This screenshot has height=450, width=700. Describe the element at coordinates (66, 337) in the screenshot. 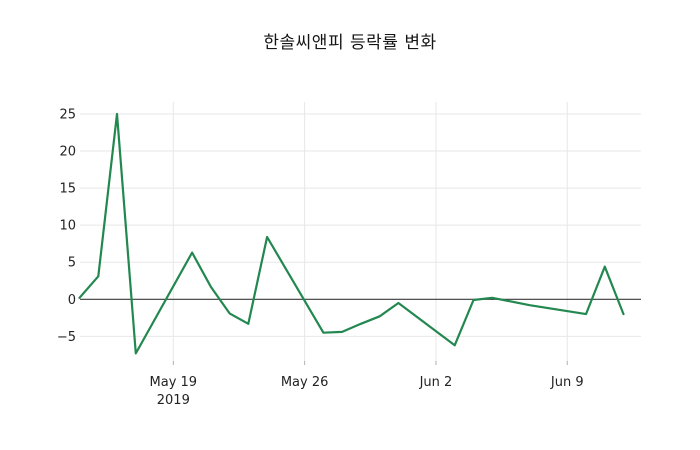

I see `y-tick-label: −5` at that location.